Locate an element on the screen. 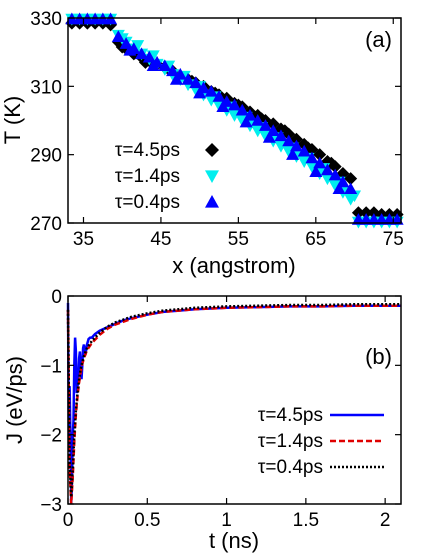 Image resolution: width=436 pixels, height=555 pixels. y-tick-label: 330 is located at coordinates (46, 19).